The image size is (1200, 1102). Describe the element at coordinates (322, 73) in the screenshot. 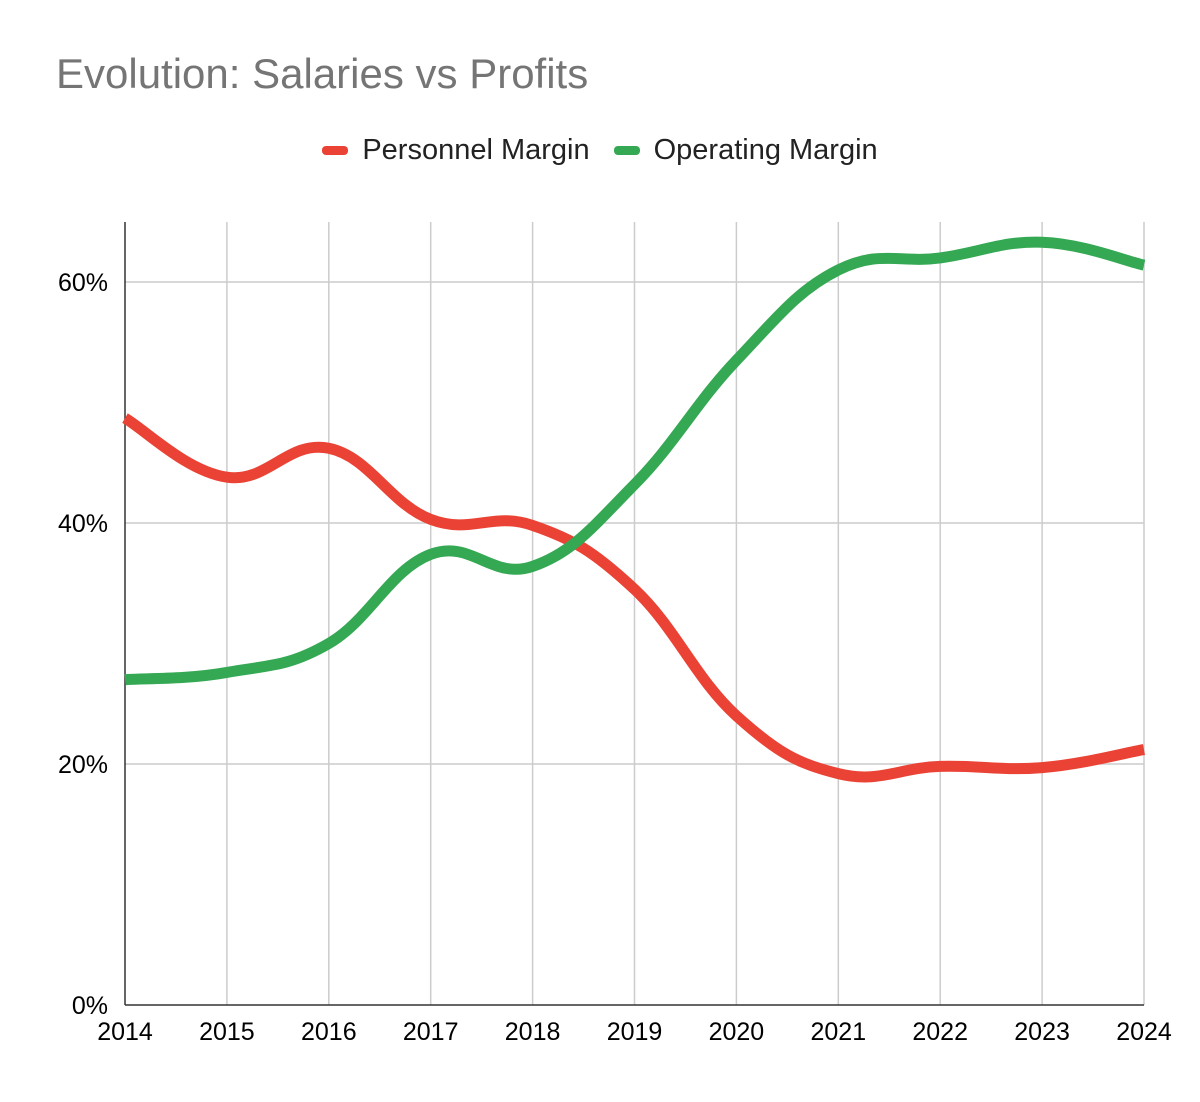

I see `chart-title: Evolution: Salaries vs Profits` at that location.